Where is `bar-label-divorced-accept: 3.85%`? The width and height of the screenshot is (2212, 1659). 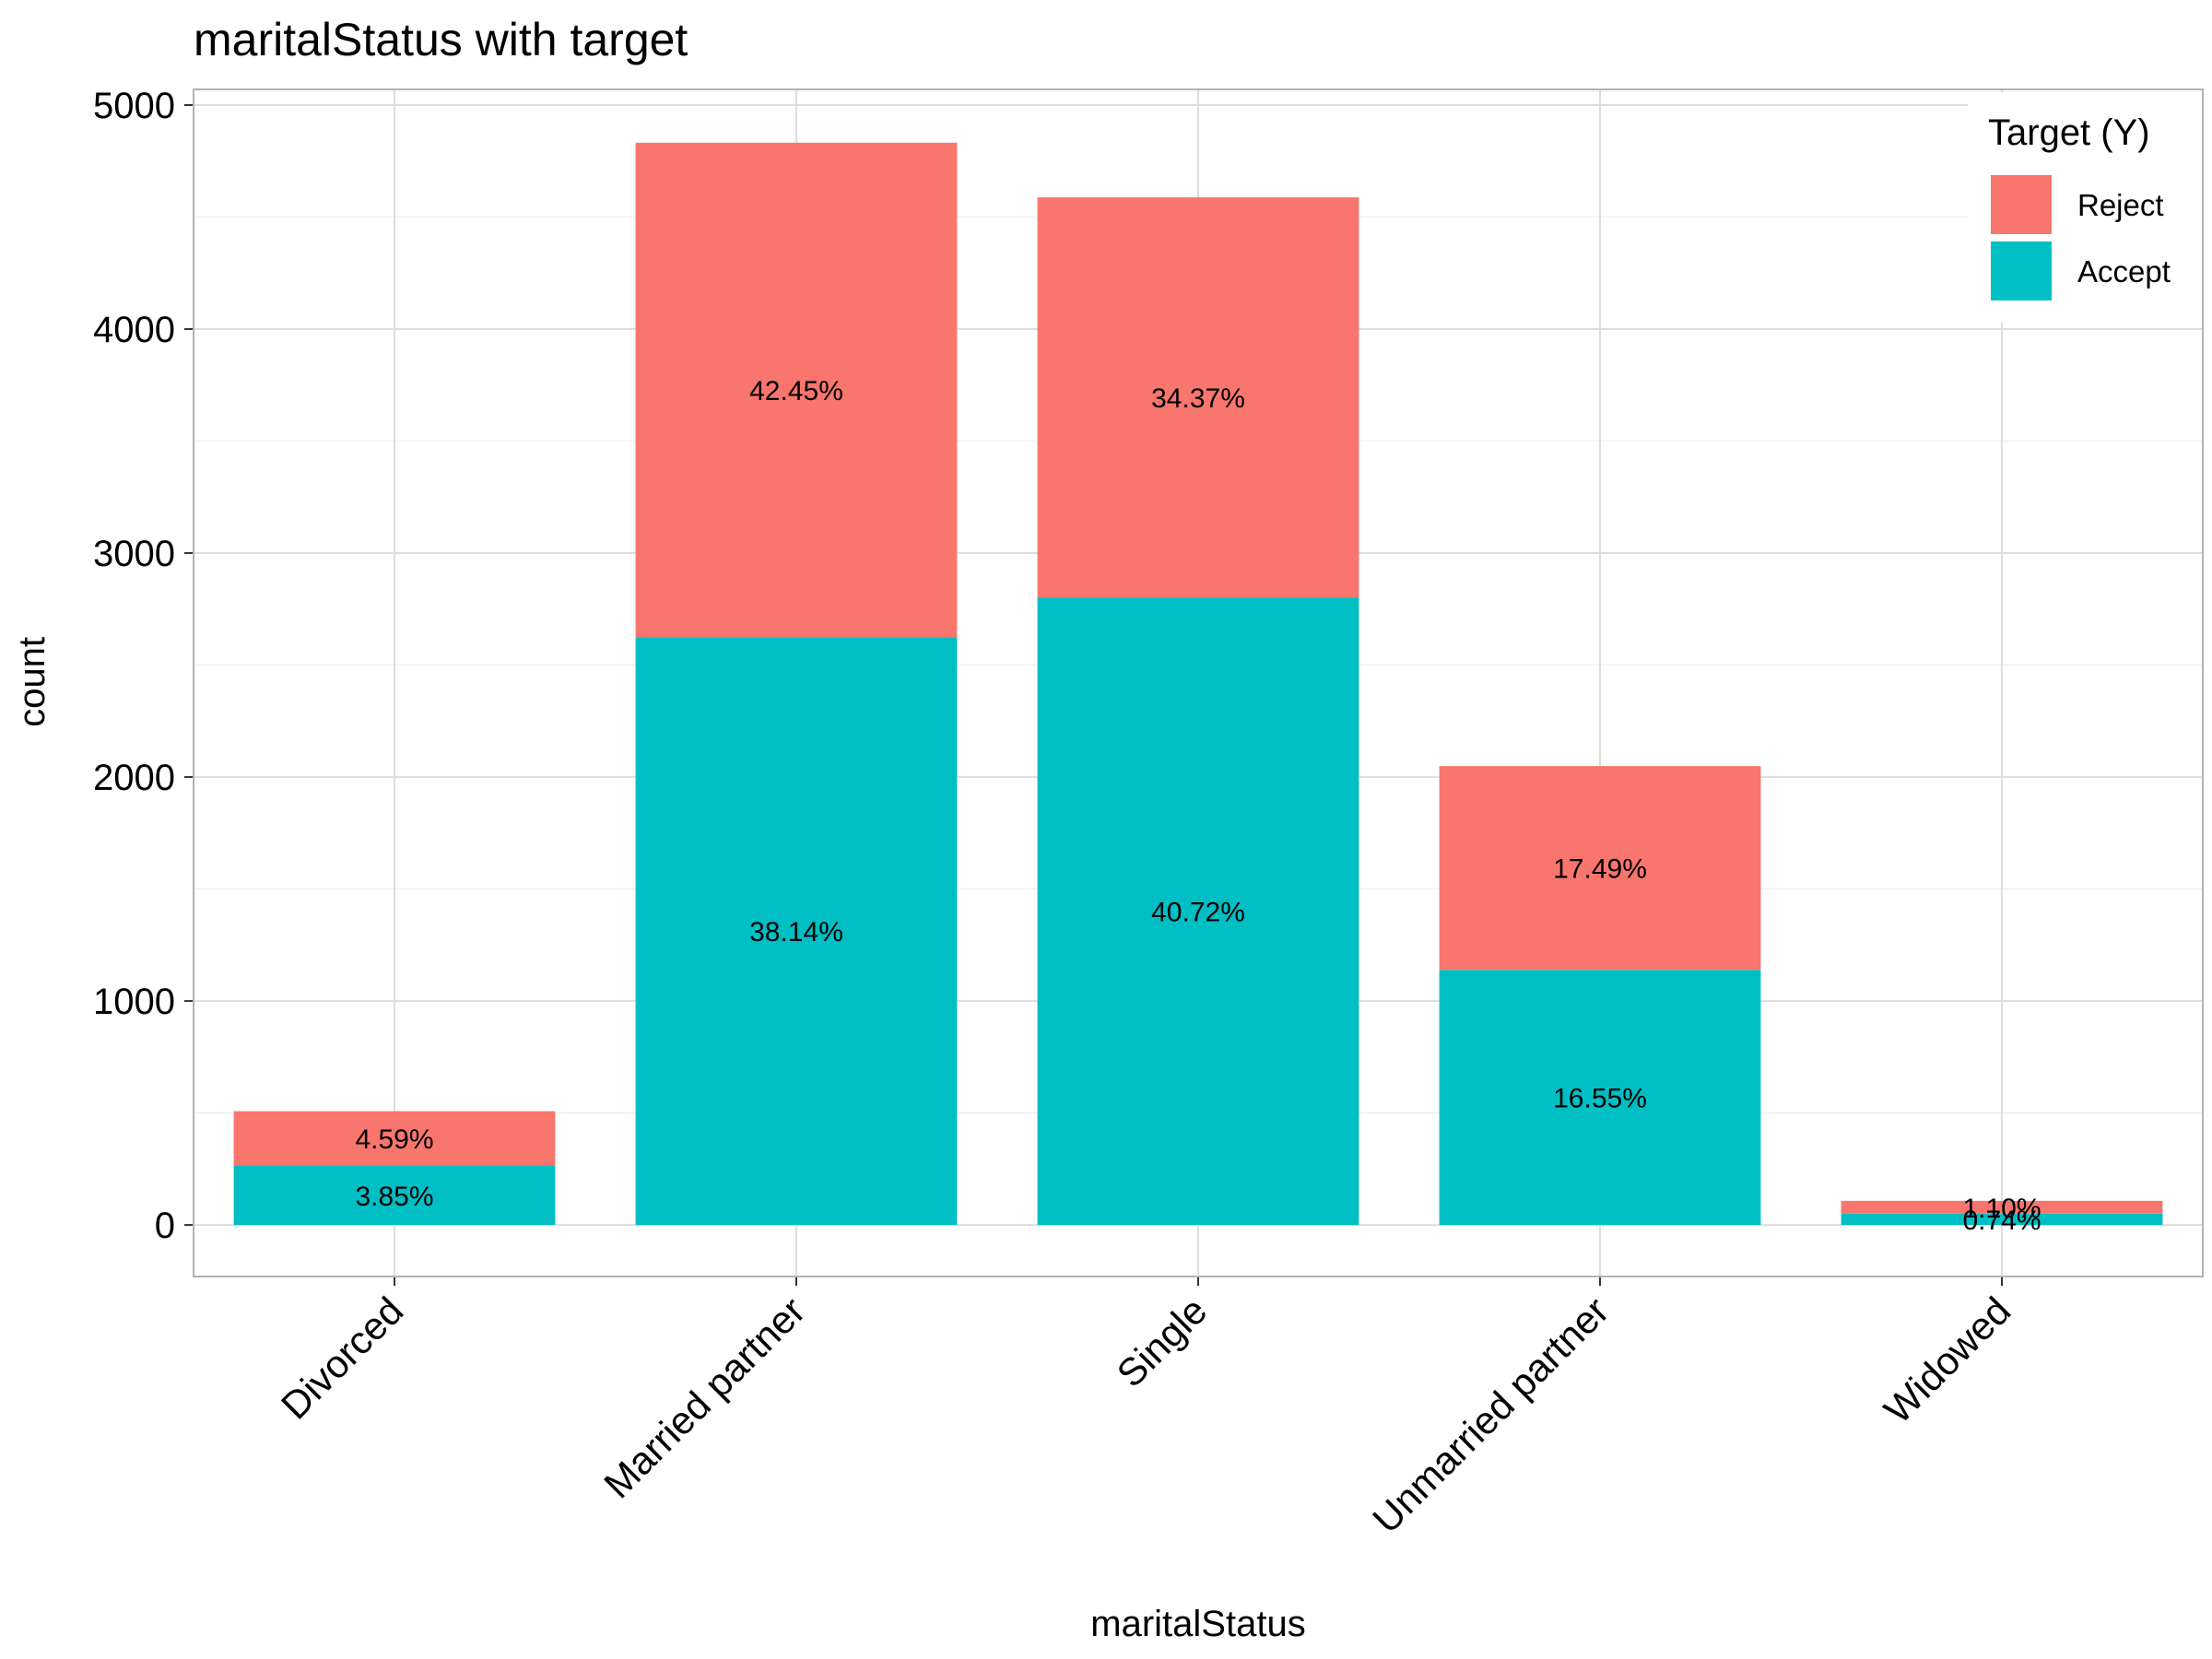 bar-label-divorced-accept: 3.85% is located at coordinates (394, 1197).